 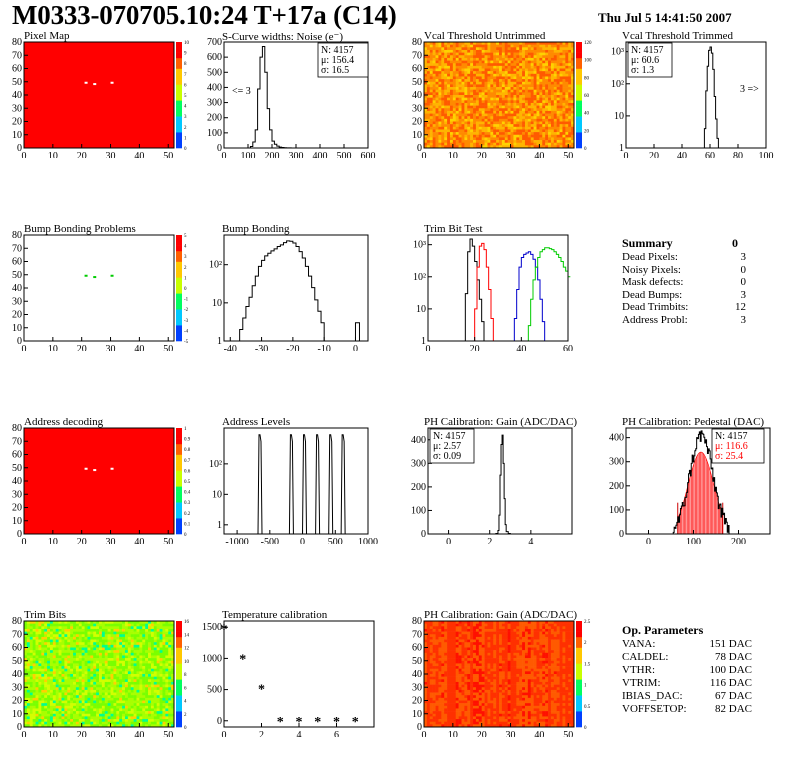 I want to click on address-map-colorbar-seg, so click(x=179, y=505).